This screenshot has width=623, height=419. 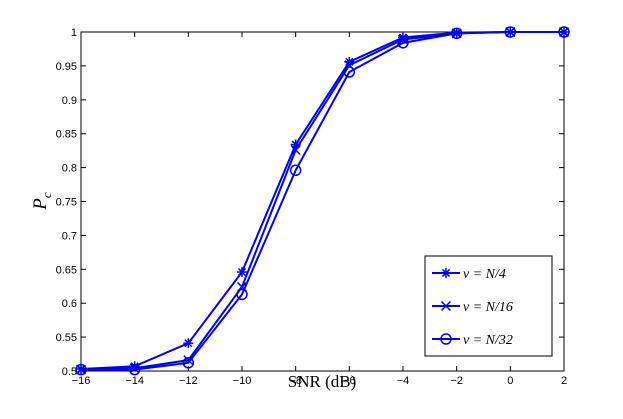 I want to click on y-tick-label: 0.8, so click(x=69, y=169).